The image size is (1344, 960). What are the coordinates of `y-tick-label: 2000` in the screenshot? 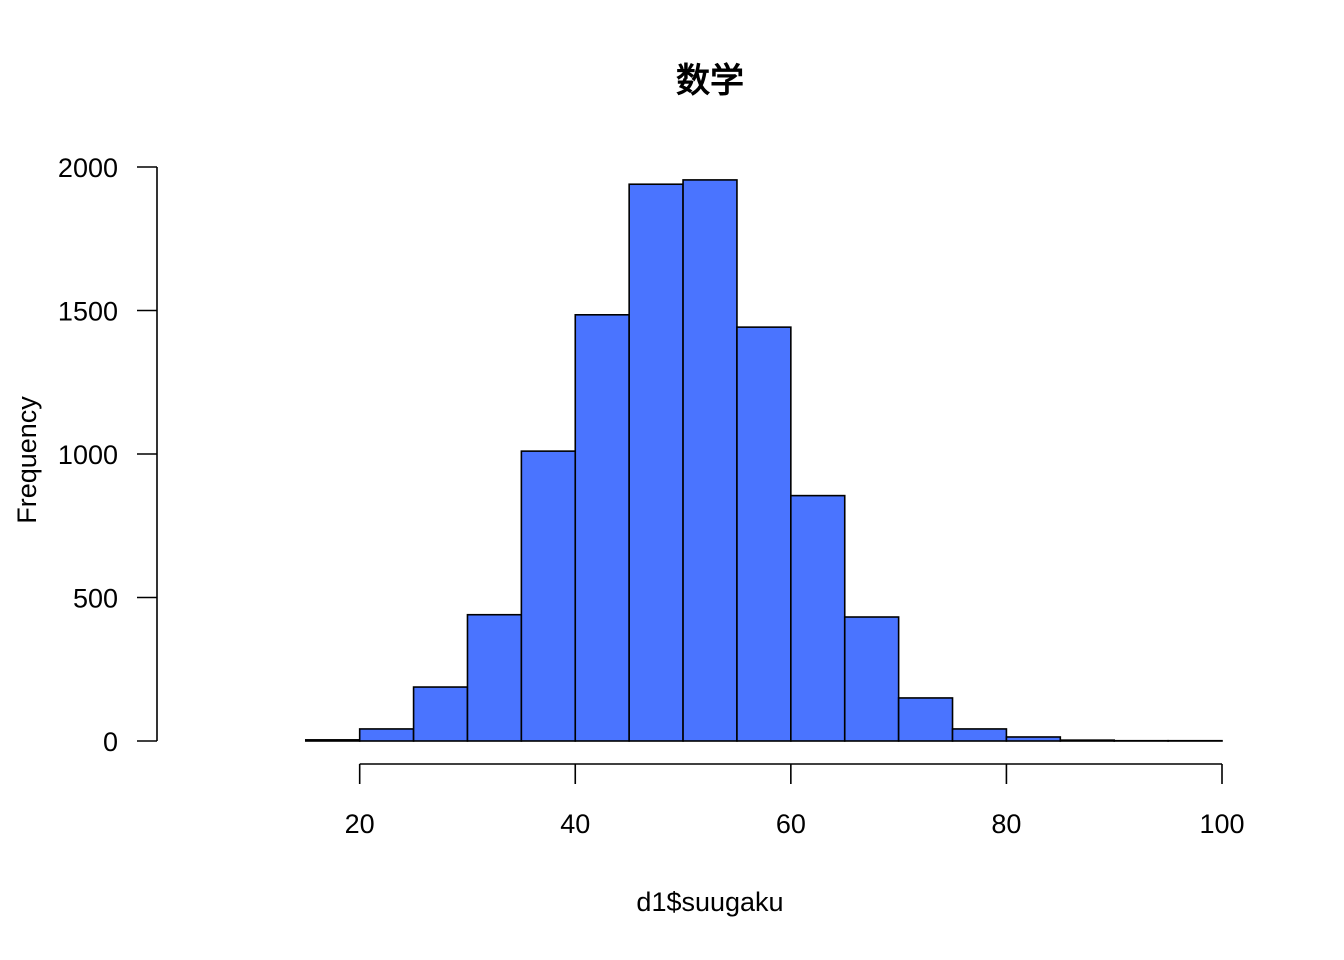 It's located at (88, 168).